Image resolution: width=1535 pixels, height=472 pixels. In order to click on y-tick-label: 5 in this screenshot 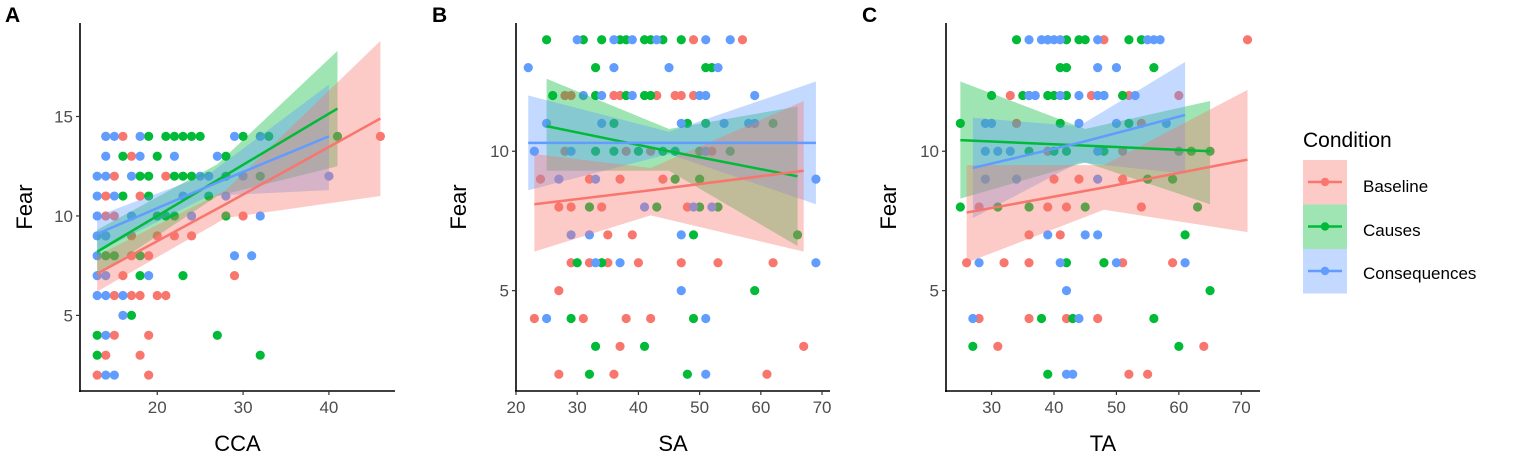, I will do `click(68, 315)`.